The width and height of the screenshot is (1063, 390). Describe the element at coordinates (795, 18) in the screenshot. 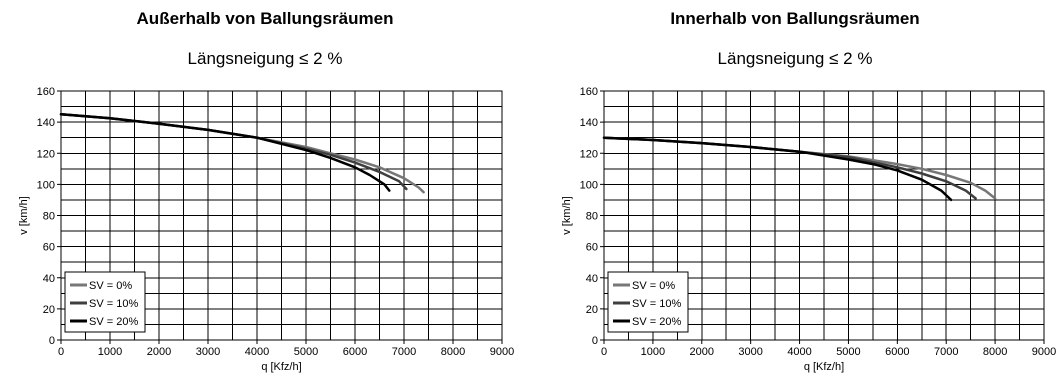

I see `chart-title: Innerhalb von Ballungsräumen` at that location.